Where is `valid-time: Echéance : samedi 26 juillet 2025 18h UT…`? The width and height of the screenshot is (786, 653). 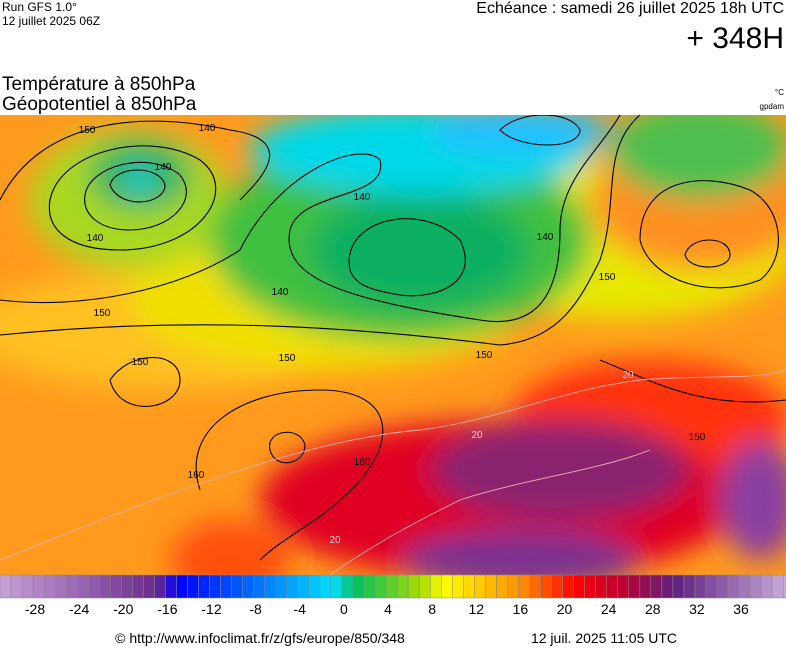 valid-time: Echéance : samedi 26 juillet 2025 18h UT… is located at coordinates (630, 8).